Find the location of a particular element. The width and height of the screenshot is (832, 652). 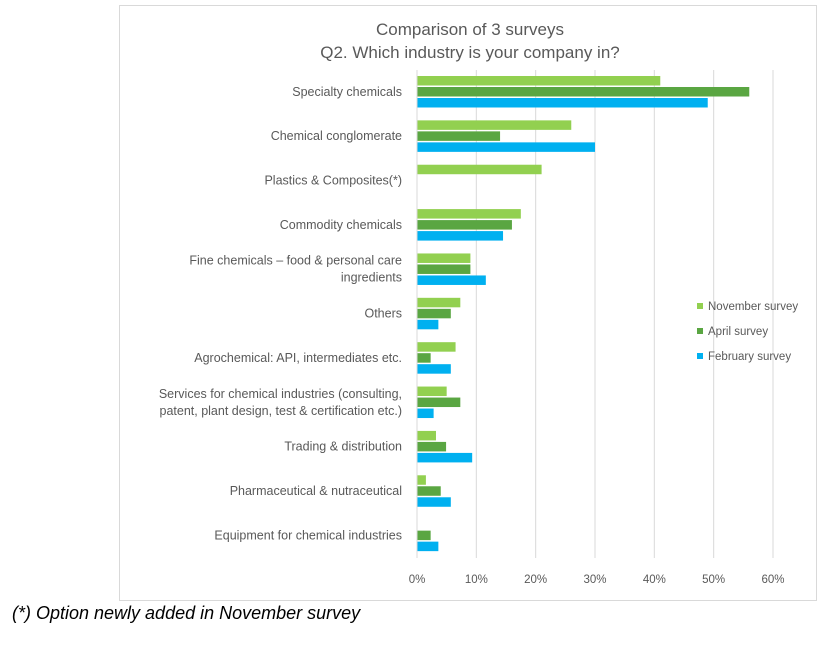

legend-label: November survey is located at coordinates (753, 307).